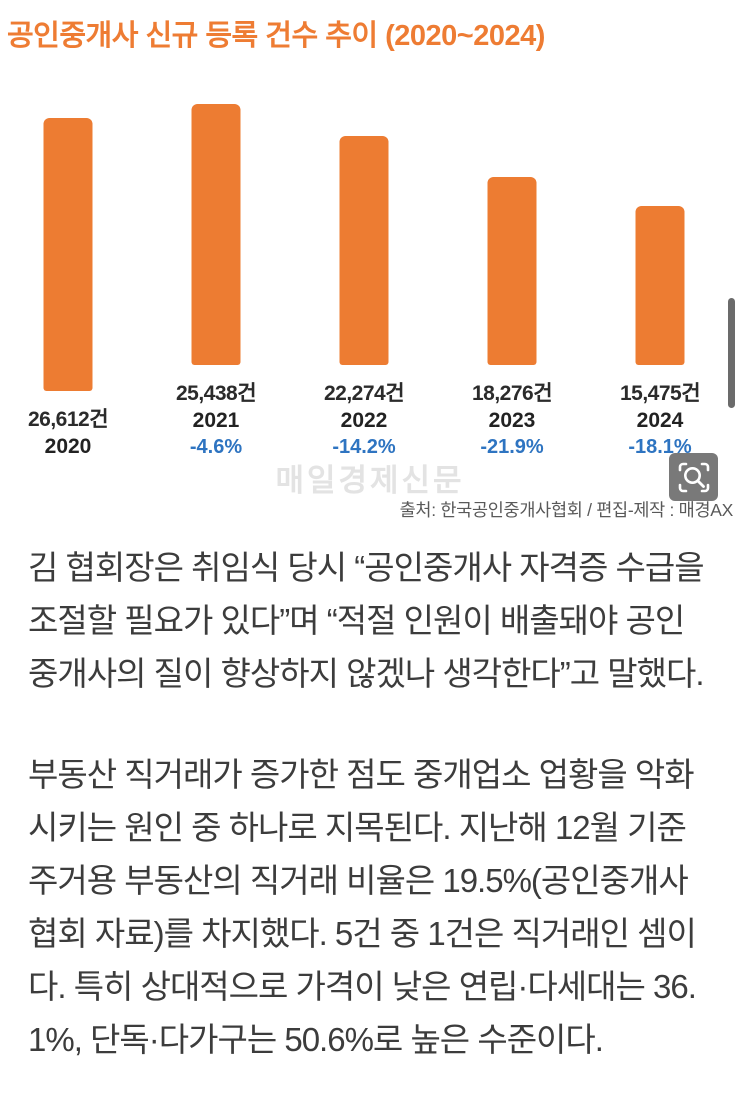  I want to click on bar-year-label: 2020, so click(68, 446).